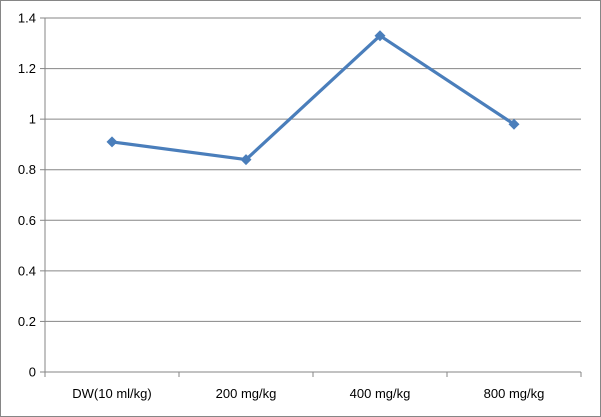 The height and width of the screenshot is (417, 601). Describe the element at coordinates (246, 393) in the screenshot. I see `x-tick-label: 200 mg/kg` at that location.